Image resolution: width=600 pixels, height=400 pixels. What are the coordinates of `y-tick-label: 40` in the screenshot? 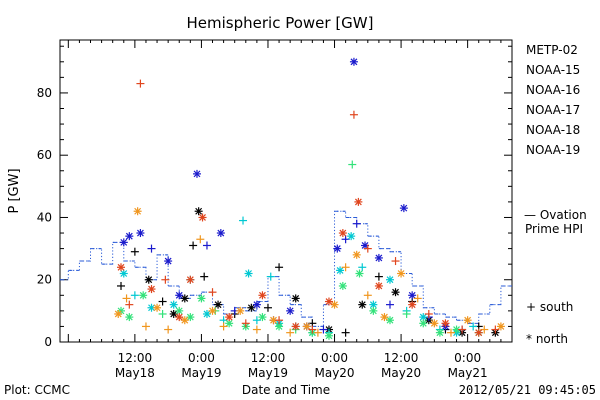 It's located at (44, 217).